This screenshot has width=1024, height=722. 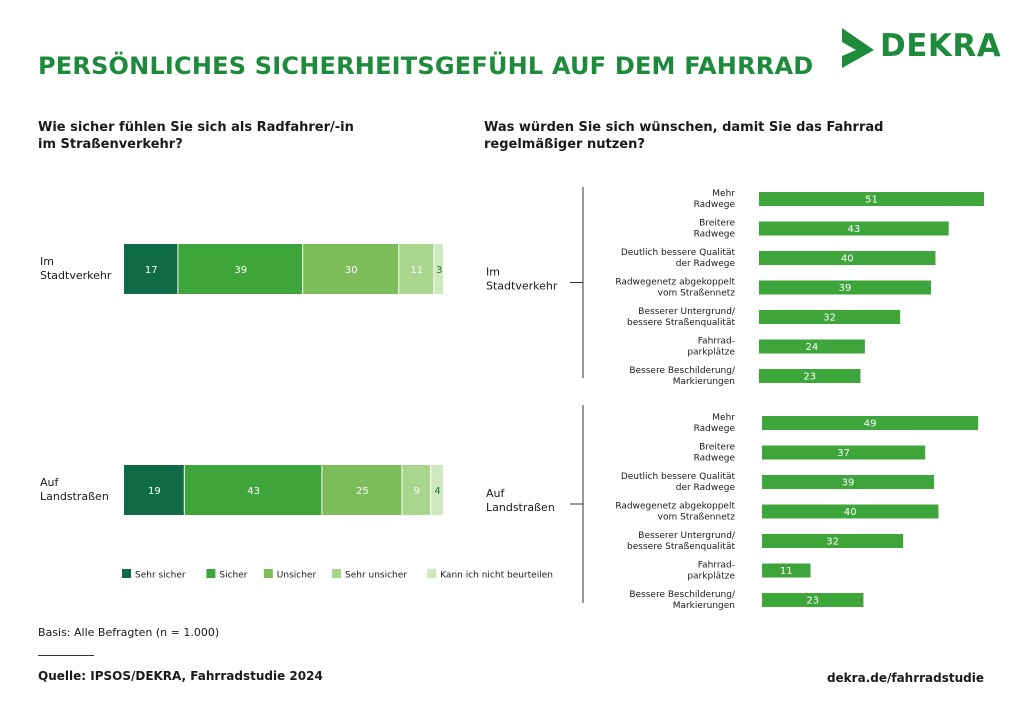 I want to click on bar-value-label: 43, so click(x=853, y=229).